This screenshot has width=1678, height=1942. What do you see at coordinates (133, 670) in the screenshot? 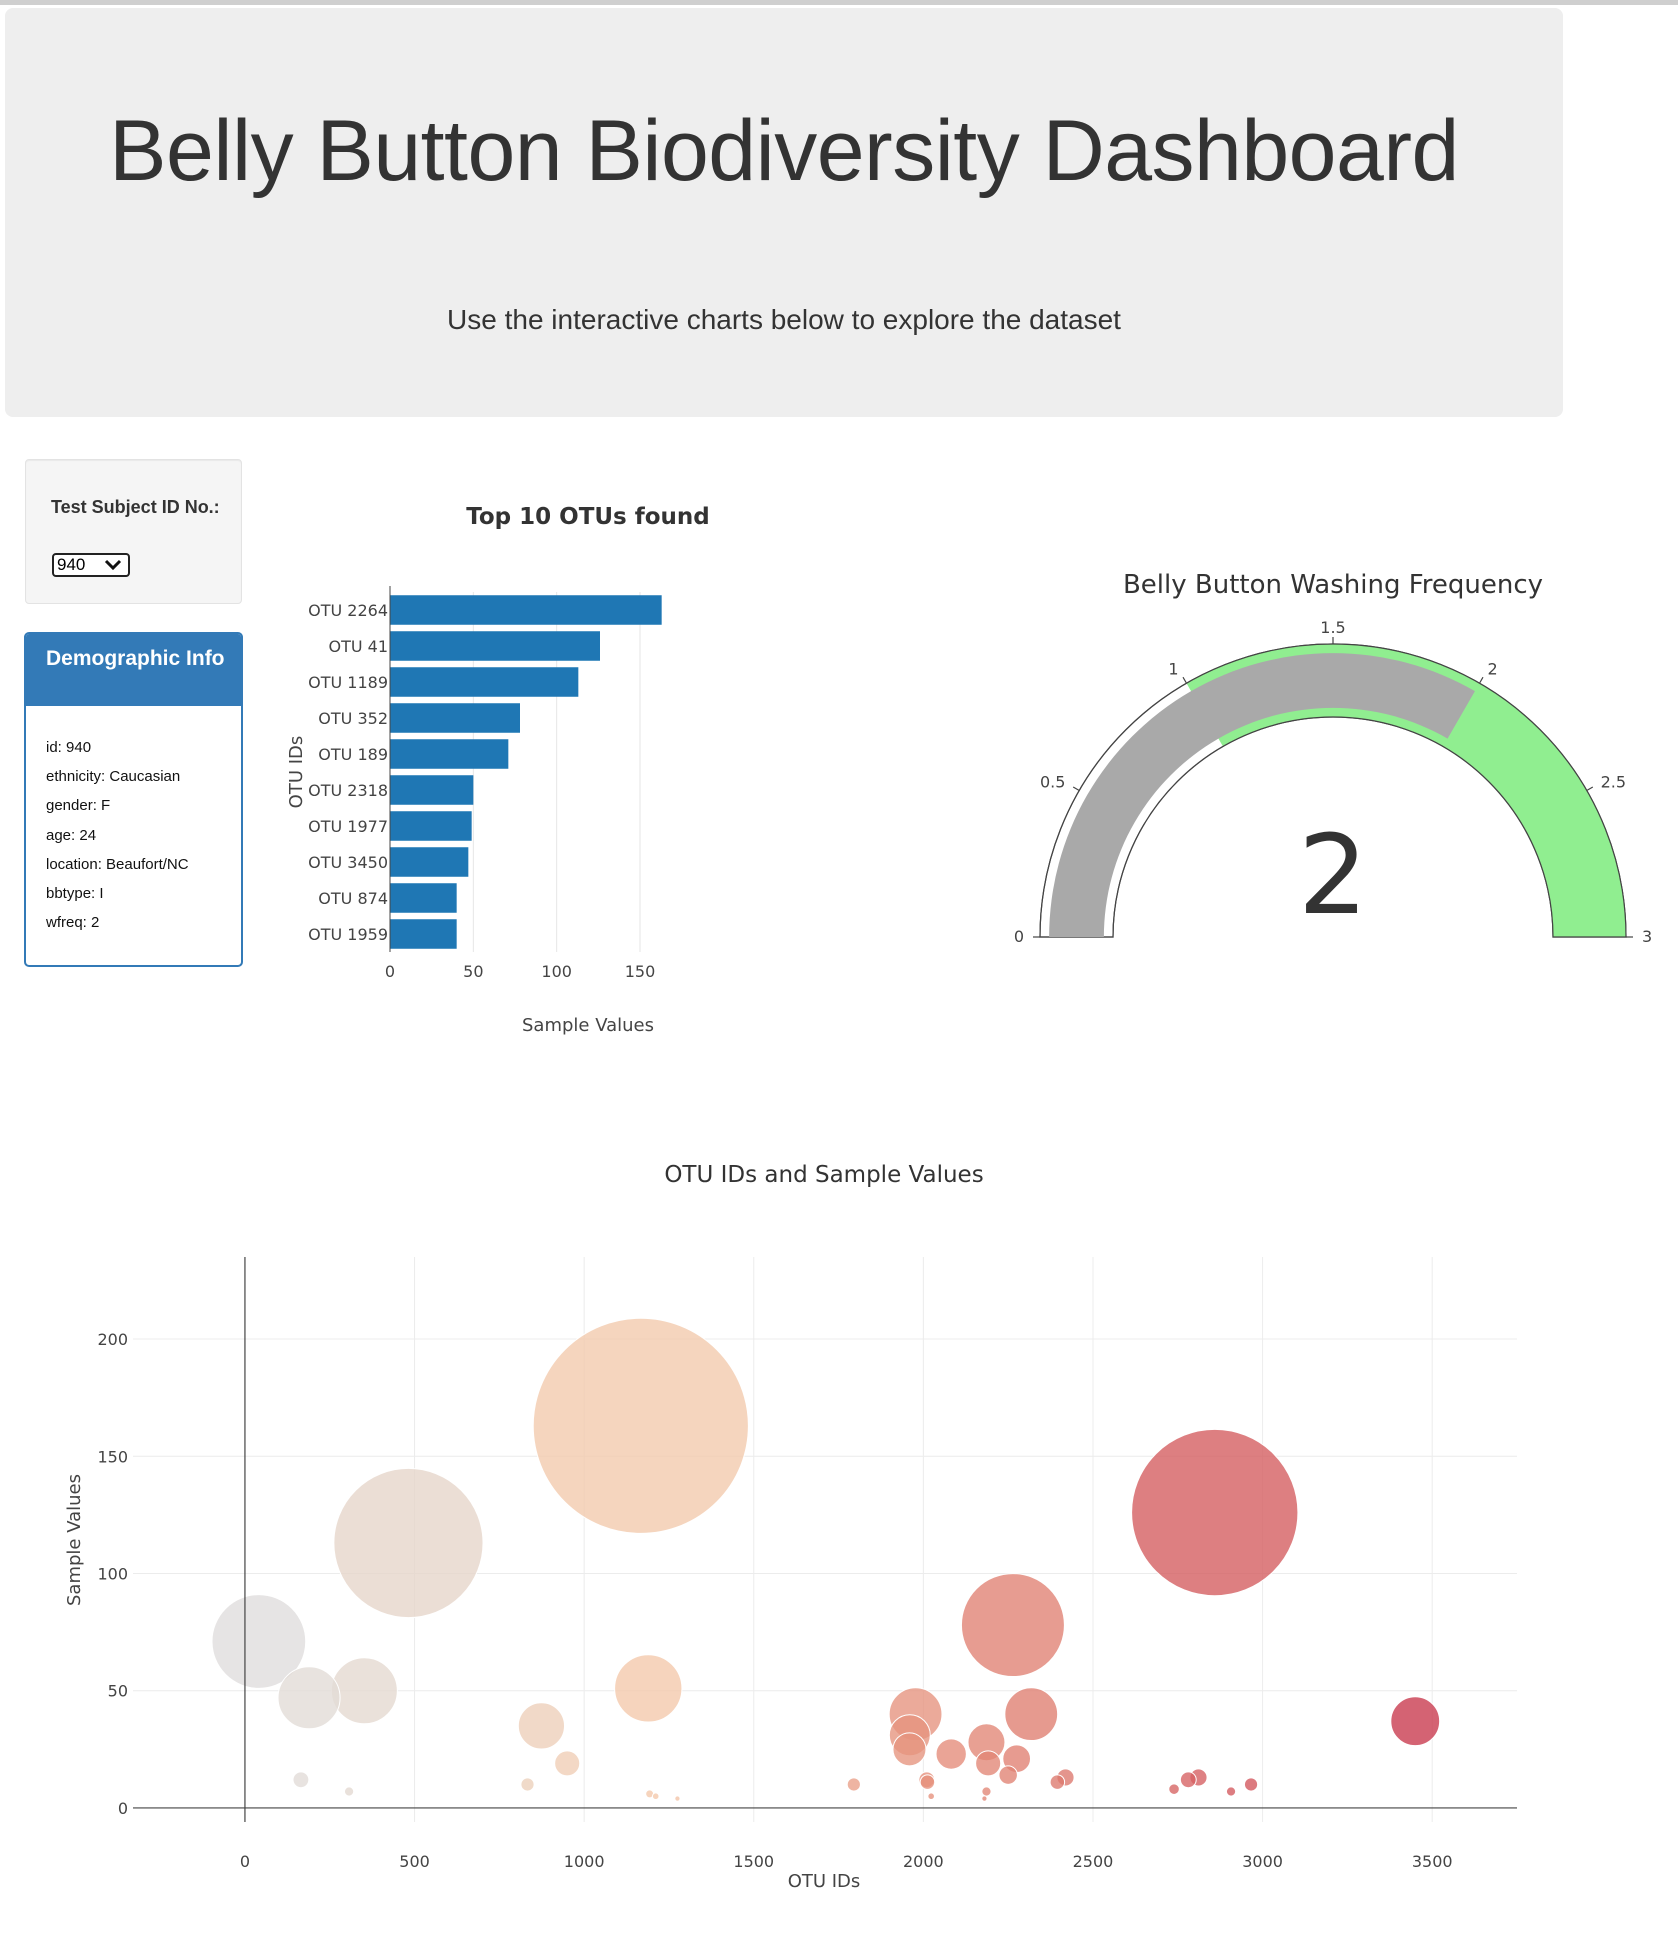
I see `demographic-info-title: Demographic Info` at bounding box center [133, 670].